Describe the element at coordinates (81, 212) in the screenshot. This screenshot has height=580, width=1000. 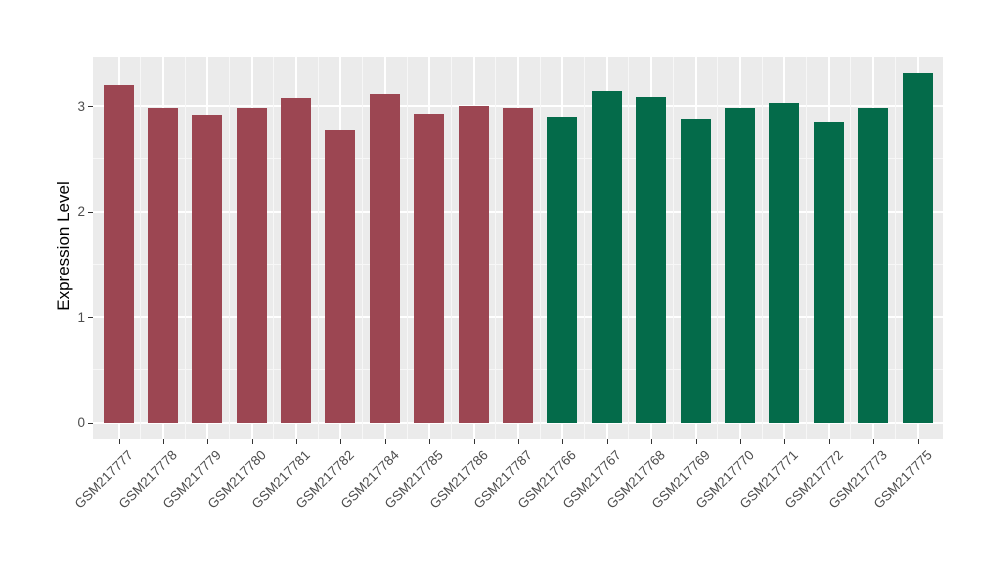
I see `y-tick-label: 2` at that location.